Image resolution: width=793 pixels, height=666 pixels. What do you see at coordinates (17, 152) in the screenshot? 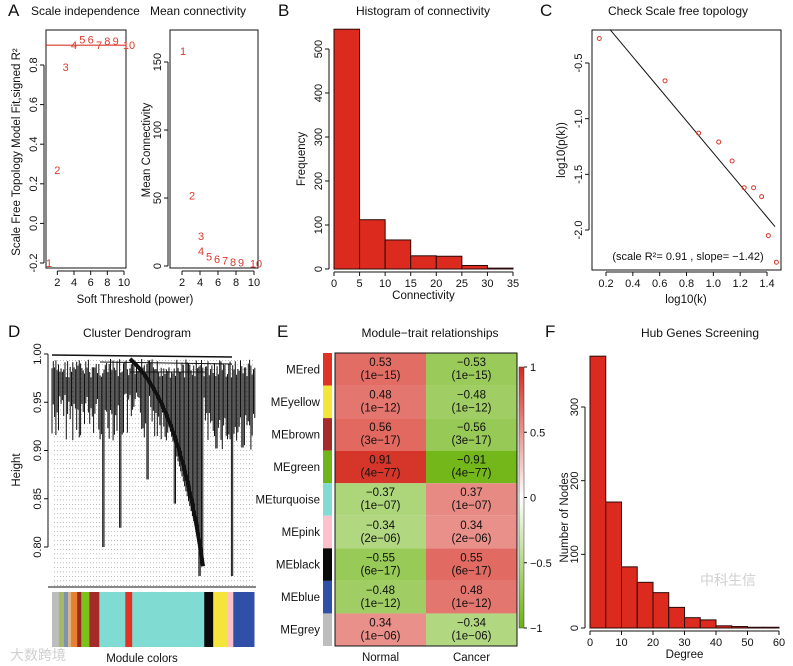
I see `panel-a-y-label: Scale Free Topology Model Fit,signed R²` at bounding box center [17, 152].